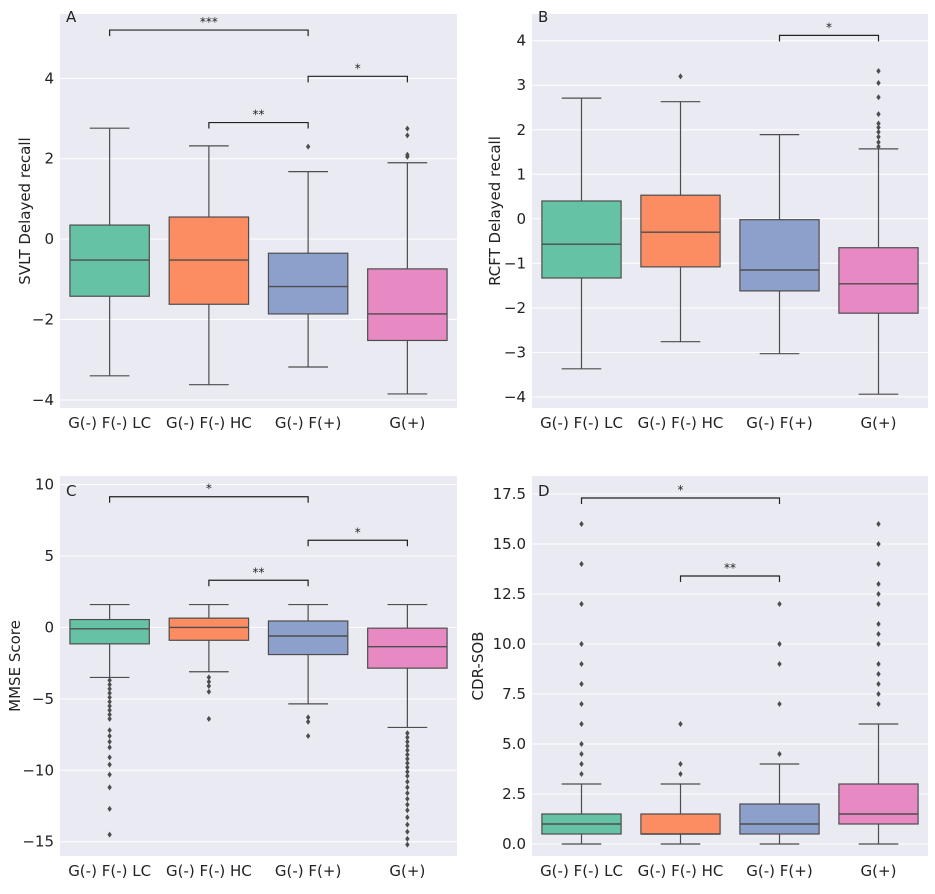 The image size is (935, 894). Describe the element at coordinates (49, 78) in the screenshot. I see `y-tick-label: 4` at that location.